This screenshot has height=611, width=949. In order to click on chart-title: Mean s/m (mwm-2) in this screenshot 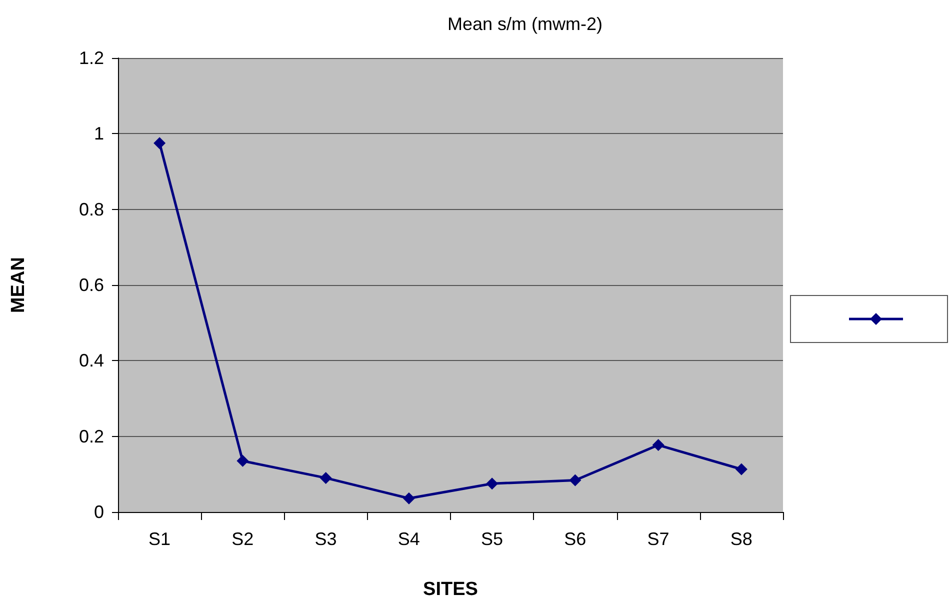, I will do `click(525, 24)`.